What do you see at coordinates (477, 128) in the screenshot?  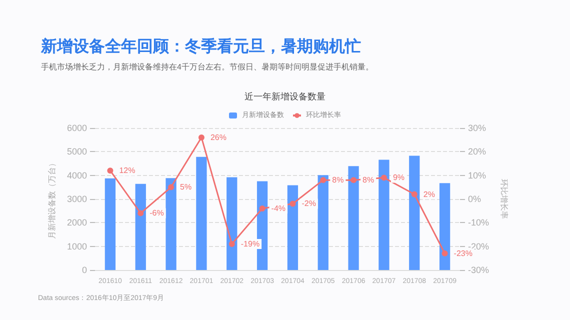 I see `y2-tick-label: 30%` at bounding box center [477, 128].